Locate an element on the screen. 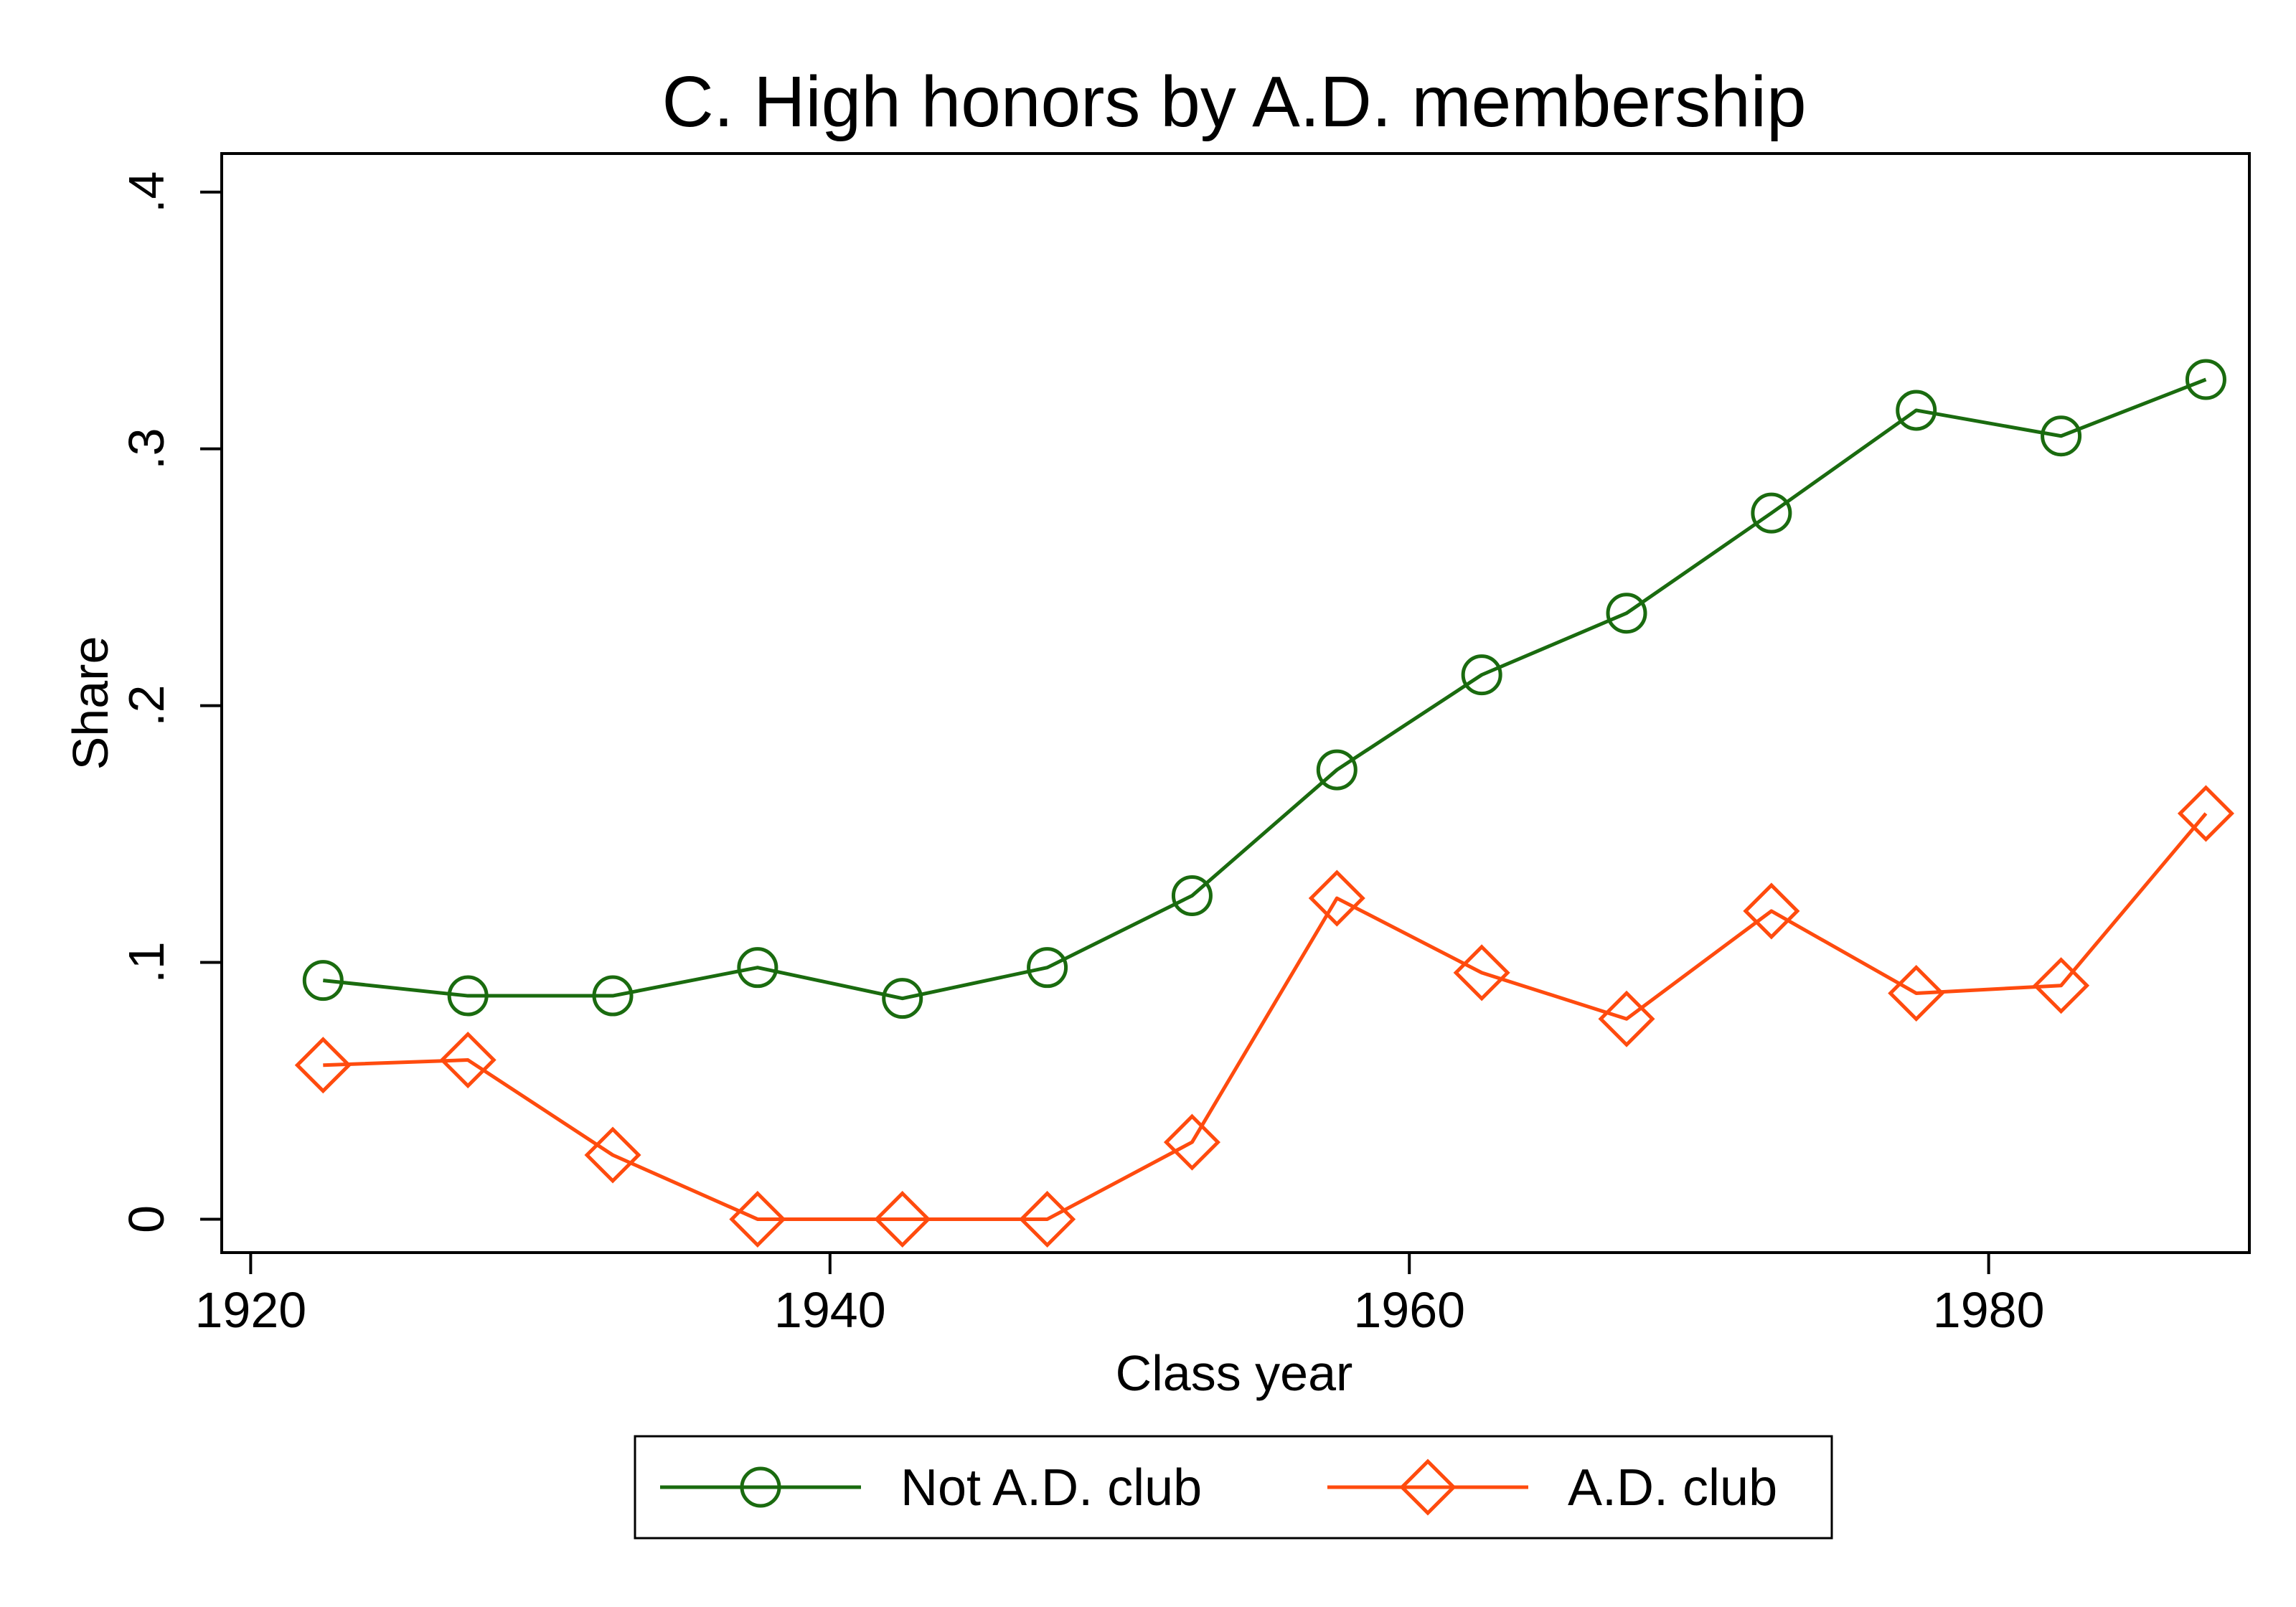 The width and height of the screenshot is (2296, 1607). chart-title: C. High honors by A.D. membership is located at coordinates (1234, 102).